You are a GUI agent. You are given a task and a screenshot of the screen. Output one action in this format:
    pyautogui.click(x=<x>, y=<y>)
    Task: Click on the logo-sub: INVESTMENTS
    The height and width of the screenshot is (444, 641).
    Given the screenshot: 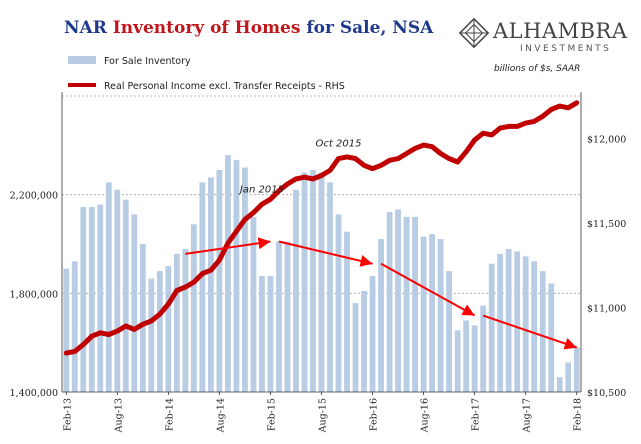 What is the action you would take?
    pyautogui.click(x=565, y=49)
    